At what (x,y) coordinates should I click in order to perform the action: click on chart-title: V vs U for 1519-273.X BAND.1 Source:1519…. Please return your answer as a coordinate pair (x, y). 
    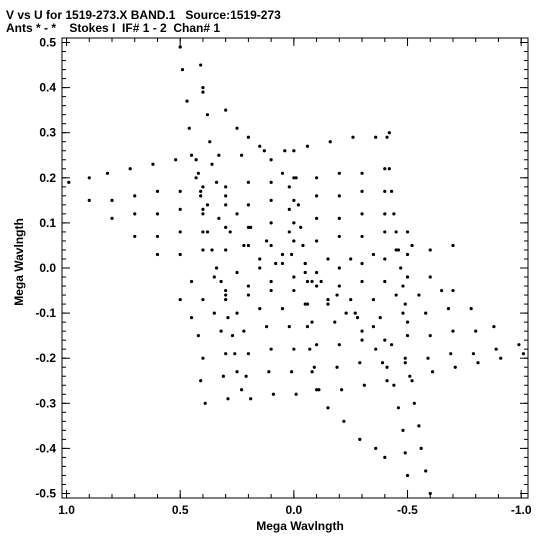
    Looking at the image, I should click on (143, 15).